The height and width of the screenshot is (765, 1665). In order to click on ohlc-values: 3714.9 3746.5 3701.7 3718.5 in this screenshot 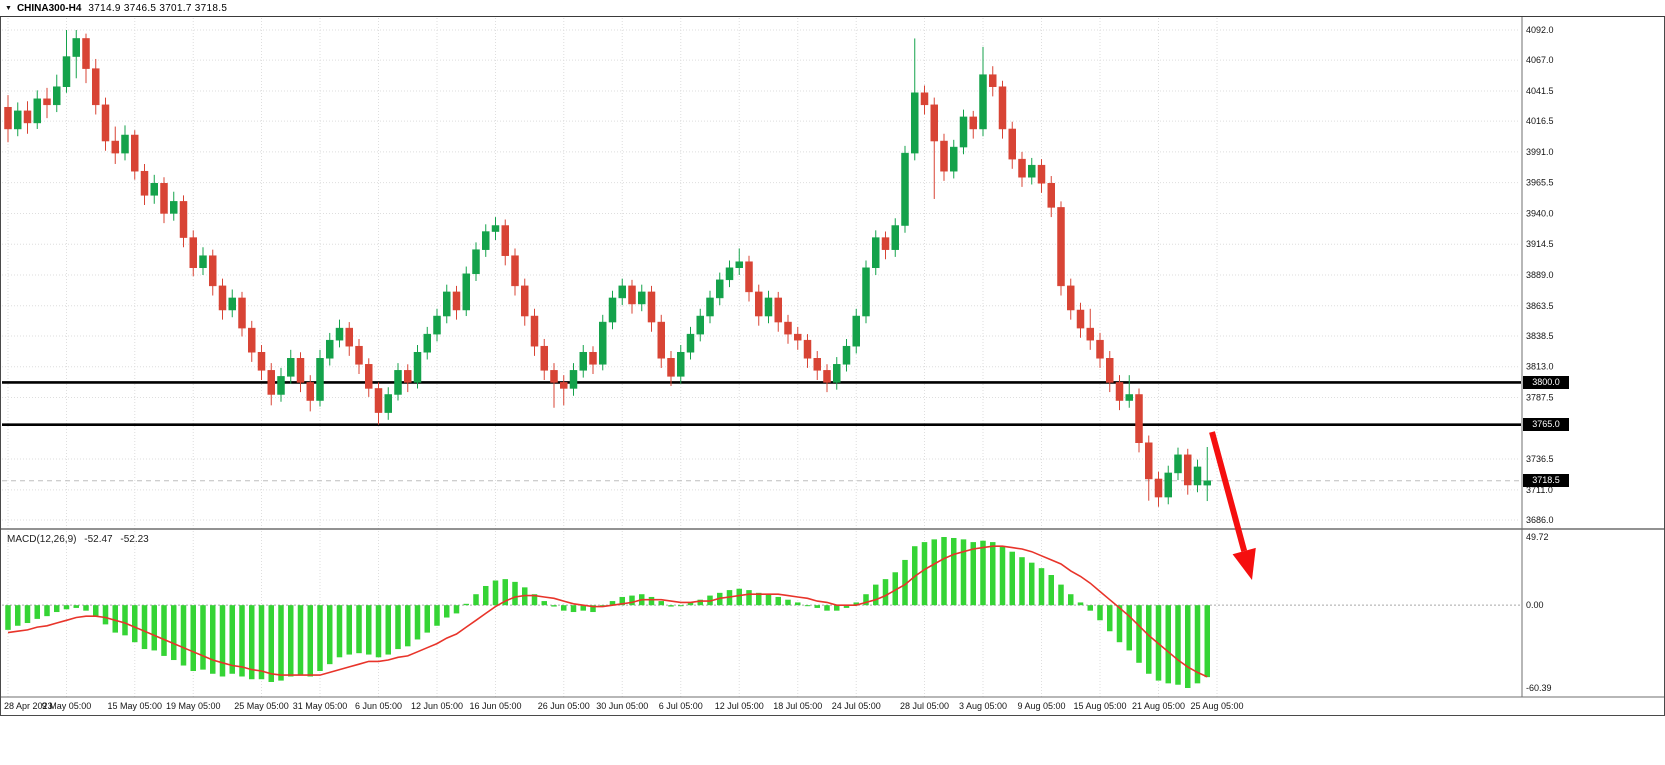, I will do `click(158, 8)`.